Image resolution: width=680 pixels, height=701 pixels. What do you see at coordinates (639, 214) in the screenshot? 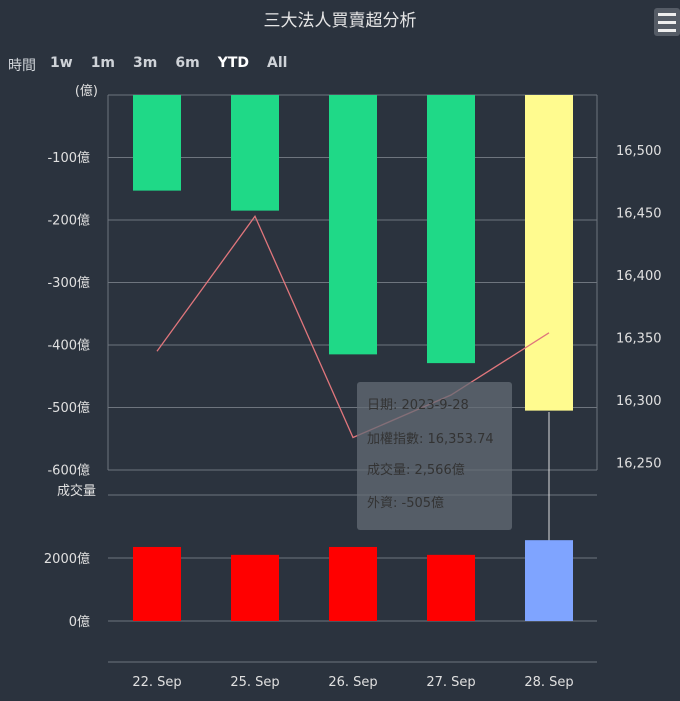
I see `right-tick: 16,450` at bounding box center [639, 214].